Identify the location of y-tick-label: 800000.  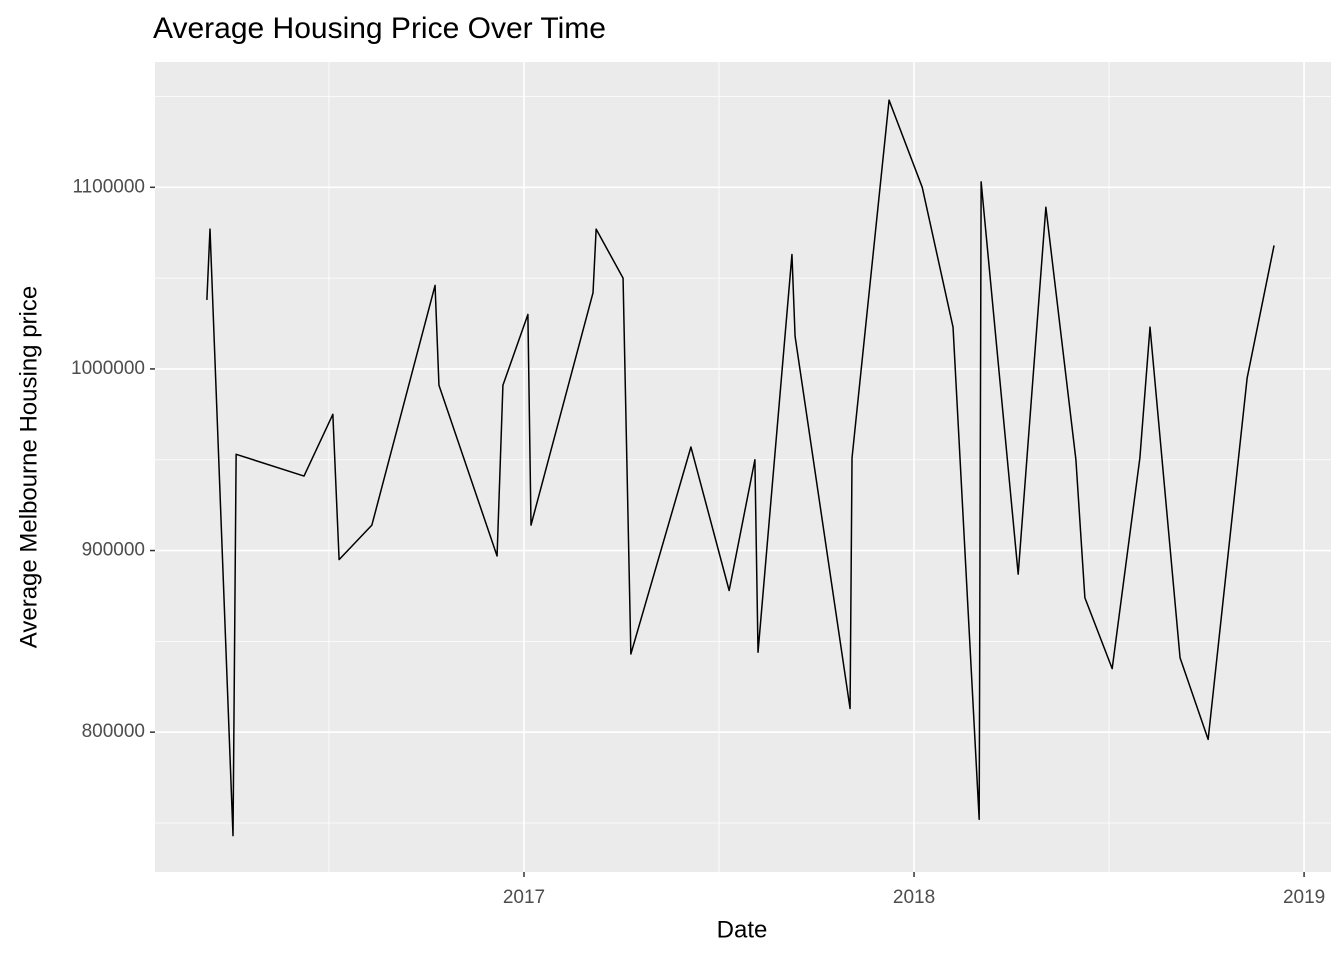
(113, 731).